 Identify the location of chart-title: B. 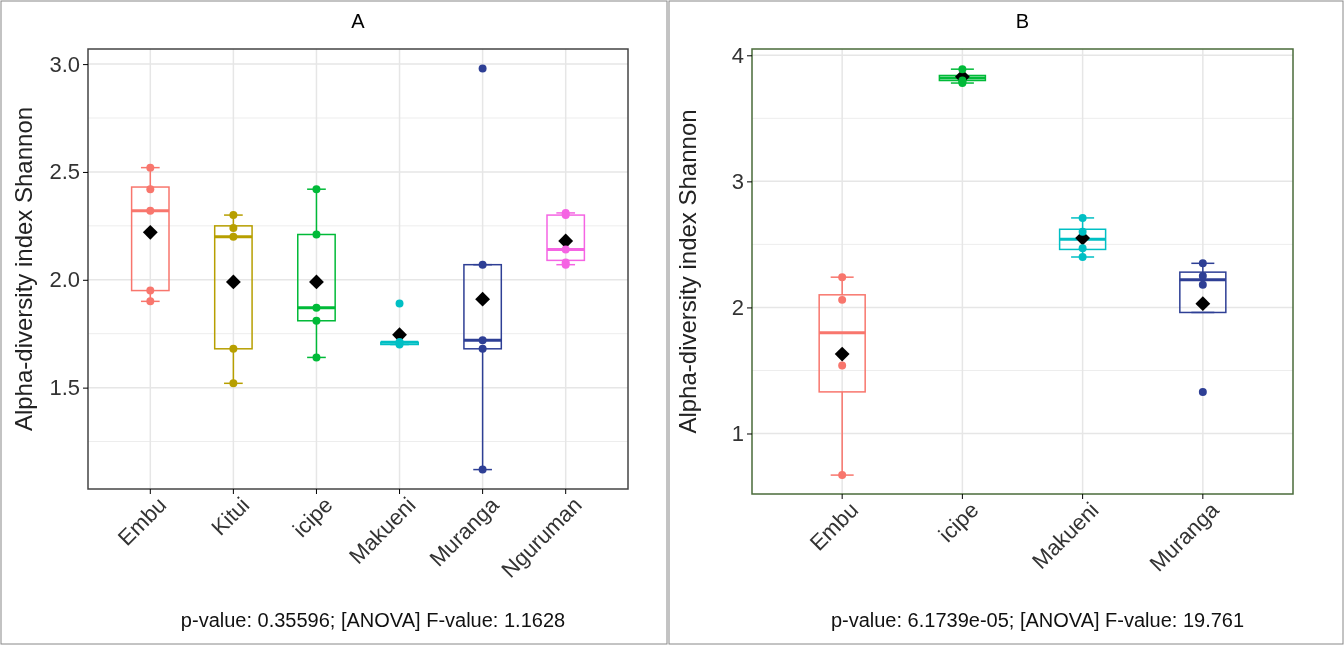
(1022, 21).